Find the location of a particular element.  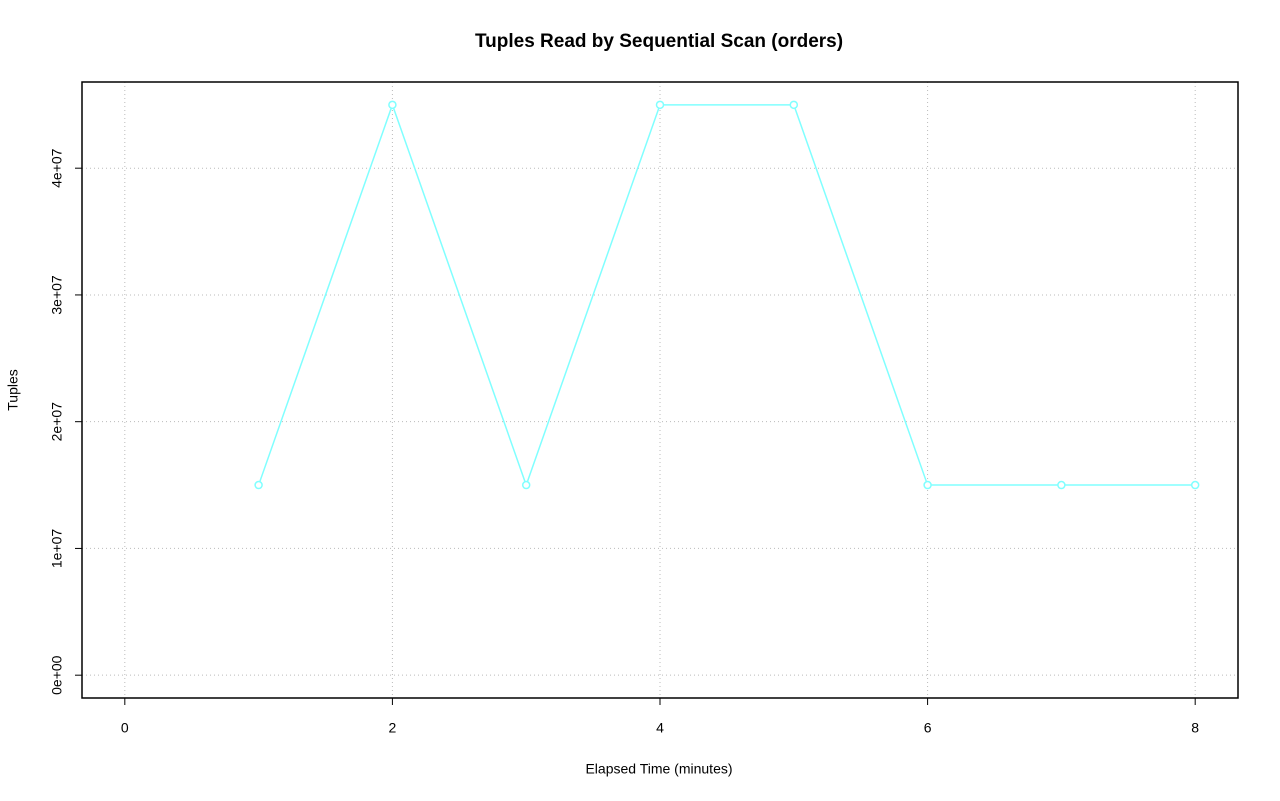

x-axis-label: Elapsed Time (minutes) is located at coordinates (658, 769).